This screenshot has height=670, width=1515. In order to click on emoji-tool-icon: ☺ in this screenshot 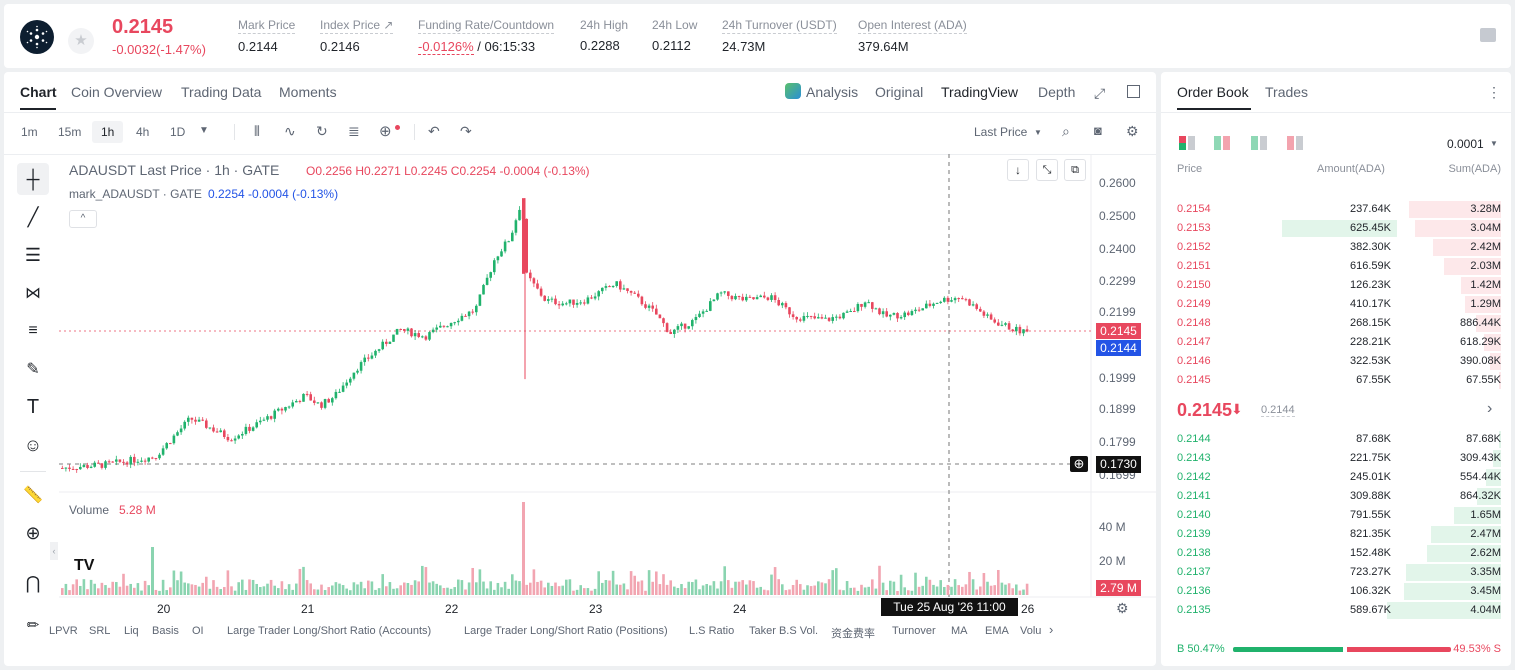, I will do `click(33, 444)`.